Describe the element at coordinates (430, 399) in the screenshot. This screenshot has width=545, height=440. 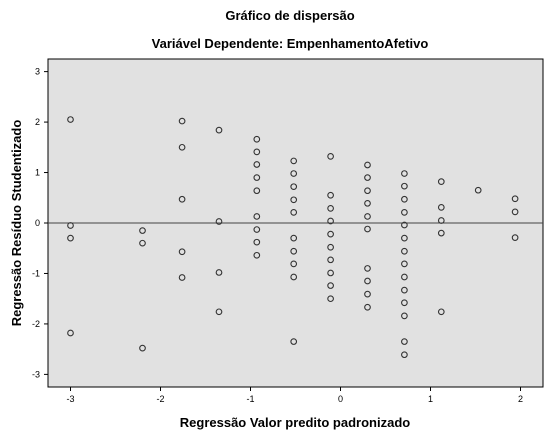
I see `x-tick-label: 1` at that location.